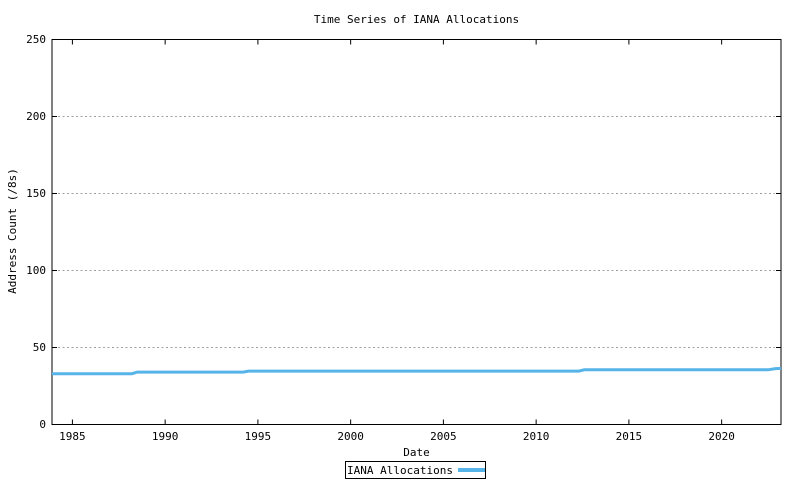 Image resolution: width=800 pixels, height=480 pixels. I want to click on x-tick-label: 1995, so click(258, 436).